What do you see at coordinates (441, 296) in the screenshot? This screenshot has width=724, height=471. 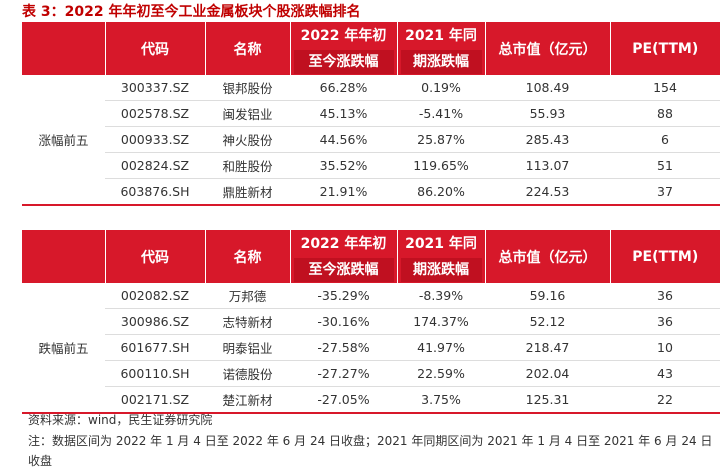 I see `cell: -8.39%` at bounding box center [441, 296].